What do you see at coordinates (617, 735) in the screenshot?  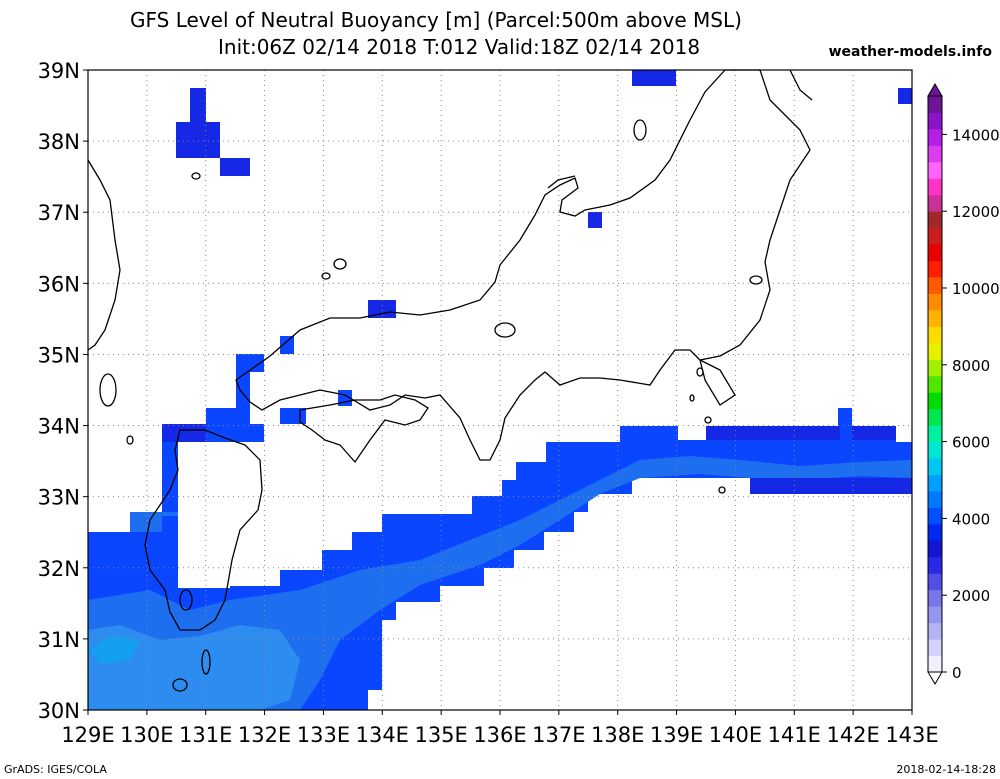 I see `lon-tick-label: 138E` at bounding box center [617, 735].